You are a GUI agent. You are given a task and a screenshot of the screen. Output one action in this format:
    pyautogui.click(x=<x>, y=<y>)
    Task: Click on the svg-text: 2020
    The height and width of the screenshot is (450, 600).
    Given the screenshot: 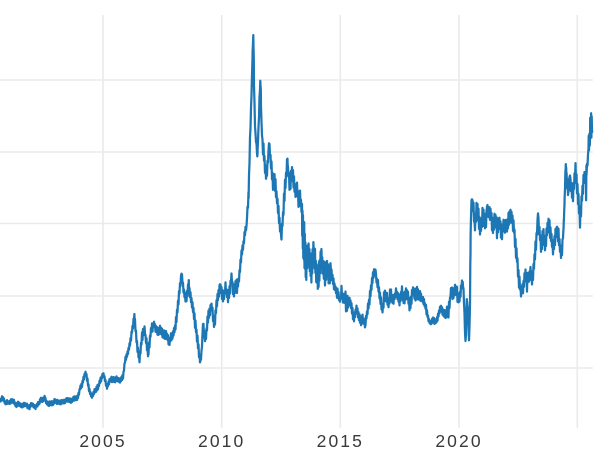 What is the action you would take?
    pyautogui.click(x=458, y=440)
    